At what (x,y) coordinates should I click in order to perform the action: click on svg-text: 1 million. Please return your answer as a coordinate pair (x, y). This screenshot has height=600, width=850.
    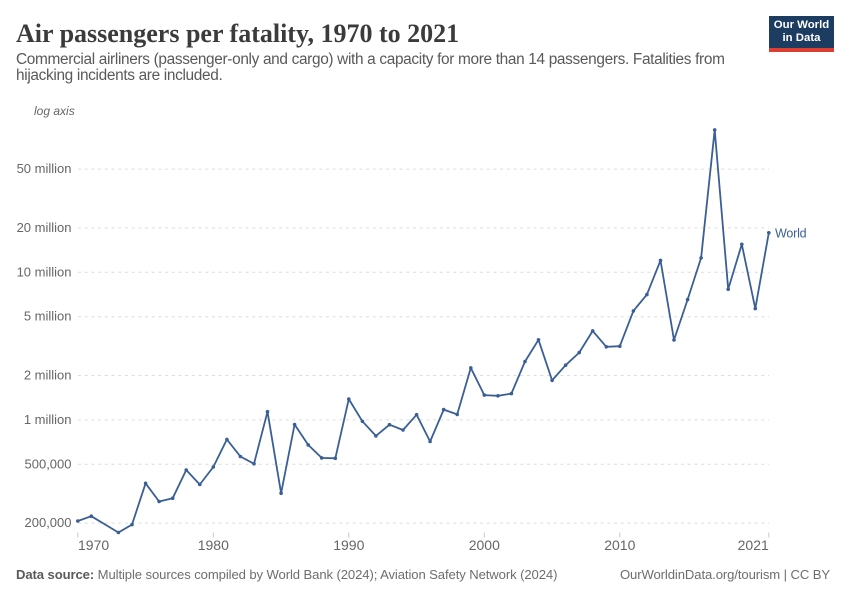
    Looking at the image, I should click on (48, 419).